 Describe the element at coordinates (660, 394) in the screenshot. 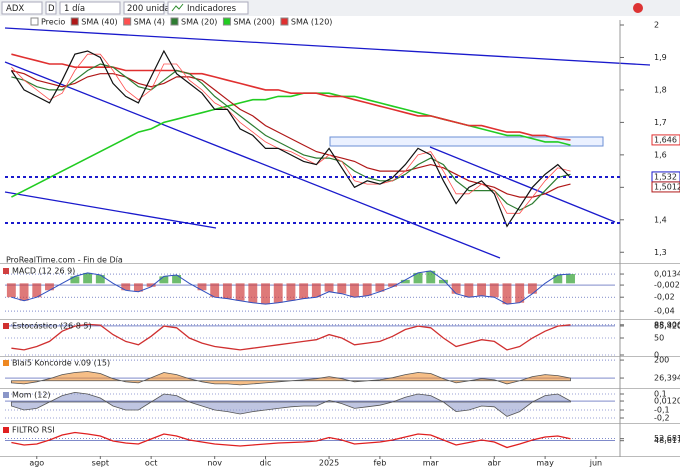

I see `y-tick-label: 0,1` at that location.